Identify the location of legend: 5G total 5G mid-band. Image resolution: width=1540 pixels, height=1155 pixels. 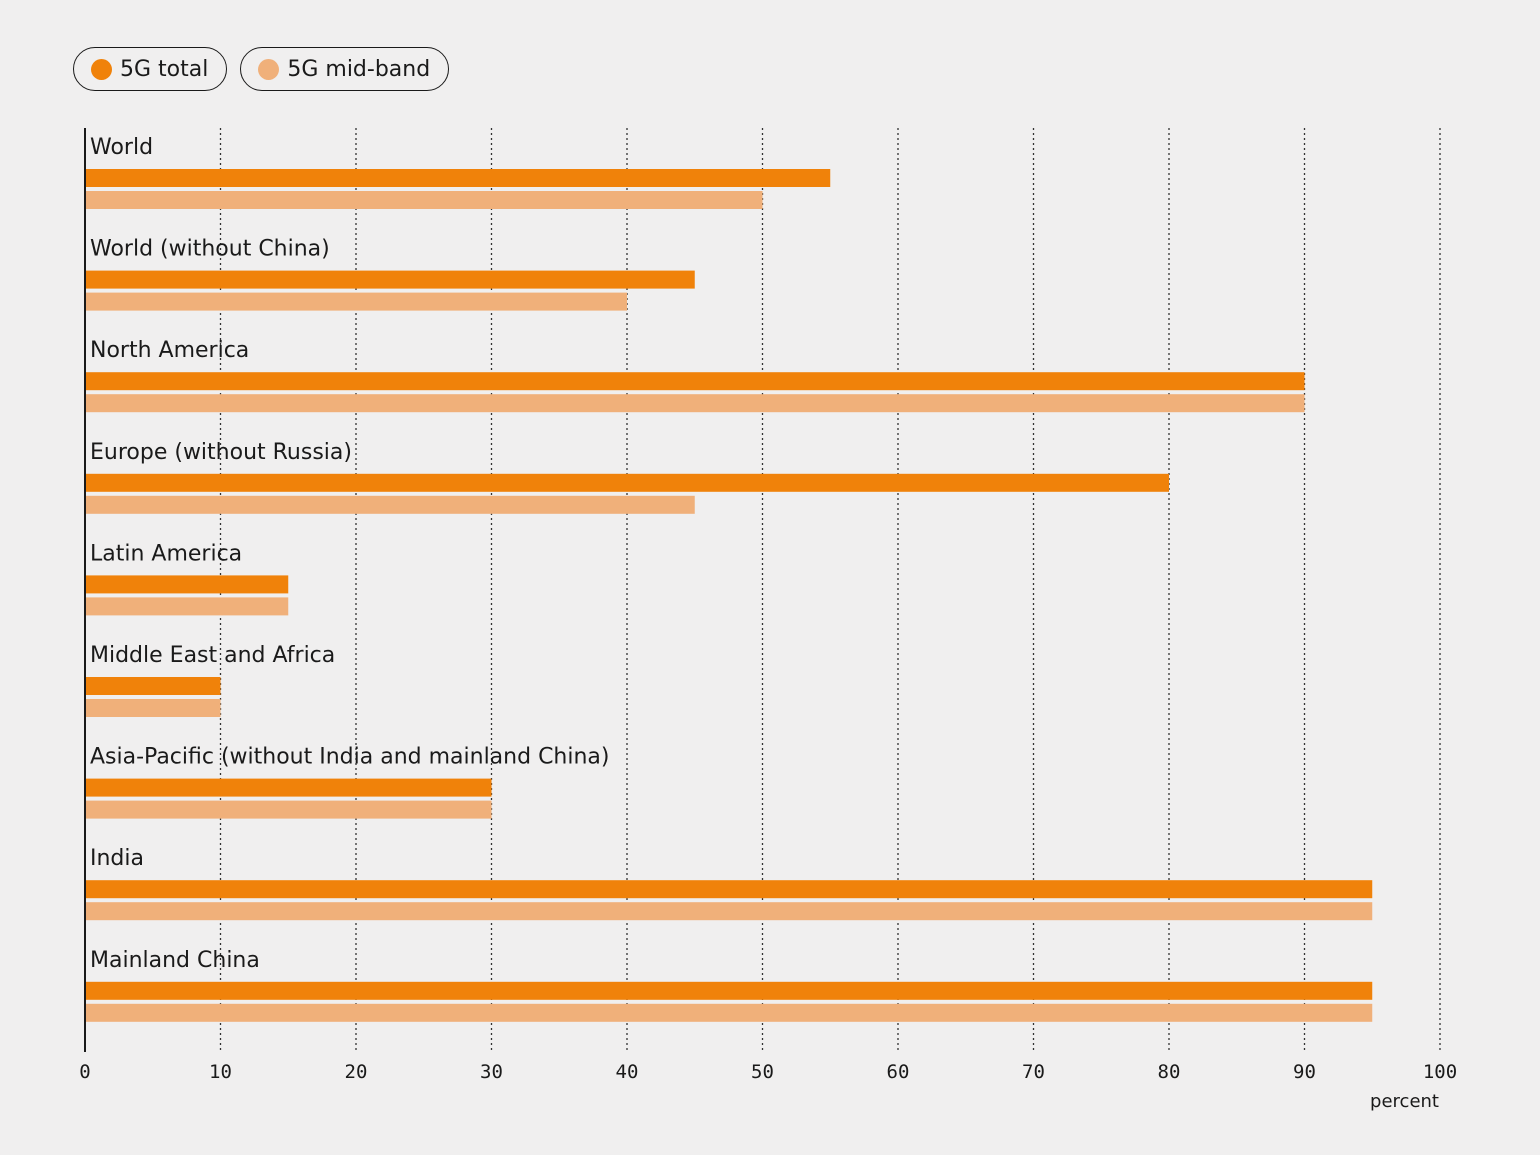
(261, 69).